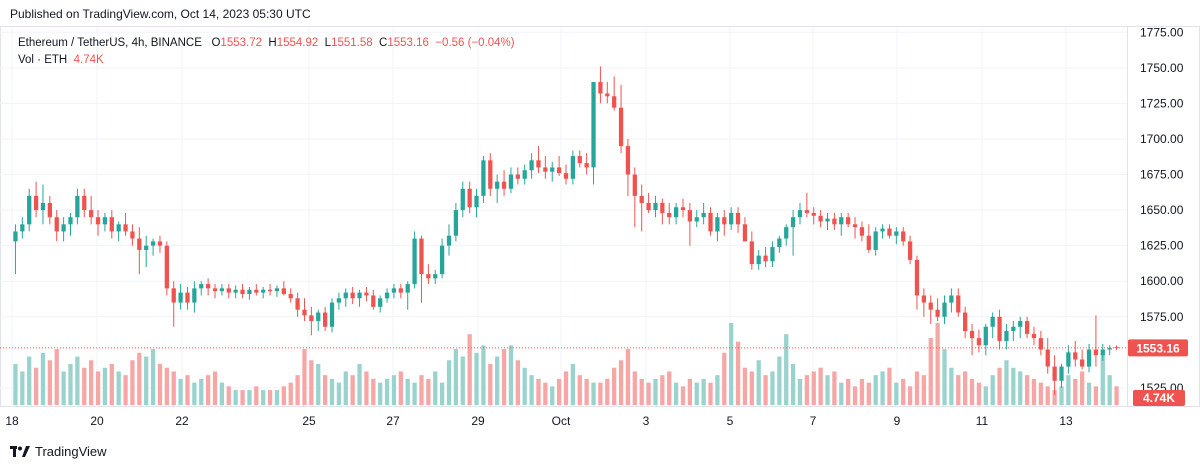 The width and height of the screenshot is (1200, 469). Describe the element at coordinates (266, 60) in the screenshot. I see `volume-legend-row: Vol · ETH 4.74K` at that location.